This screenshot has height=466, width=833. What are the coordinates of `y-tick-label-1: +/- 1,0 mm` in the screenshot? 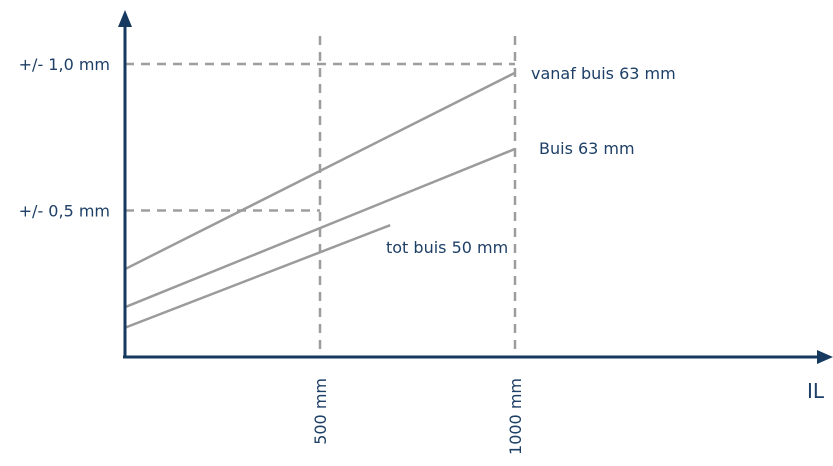 It's located at (64, 64).